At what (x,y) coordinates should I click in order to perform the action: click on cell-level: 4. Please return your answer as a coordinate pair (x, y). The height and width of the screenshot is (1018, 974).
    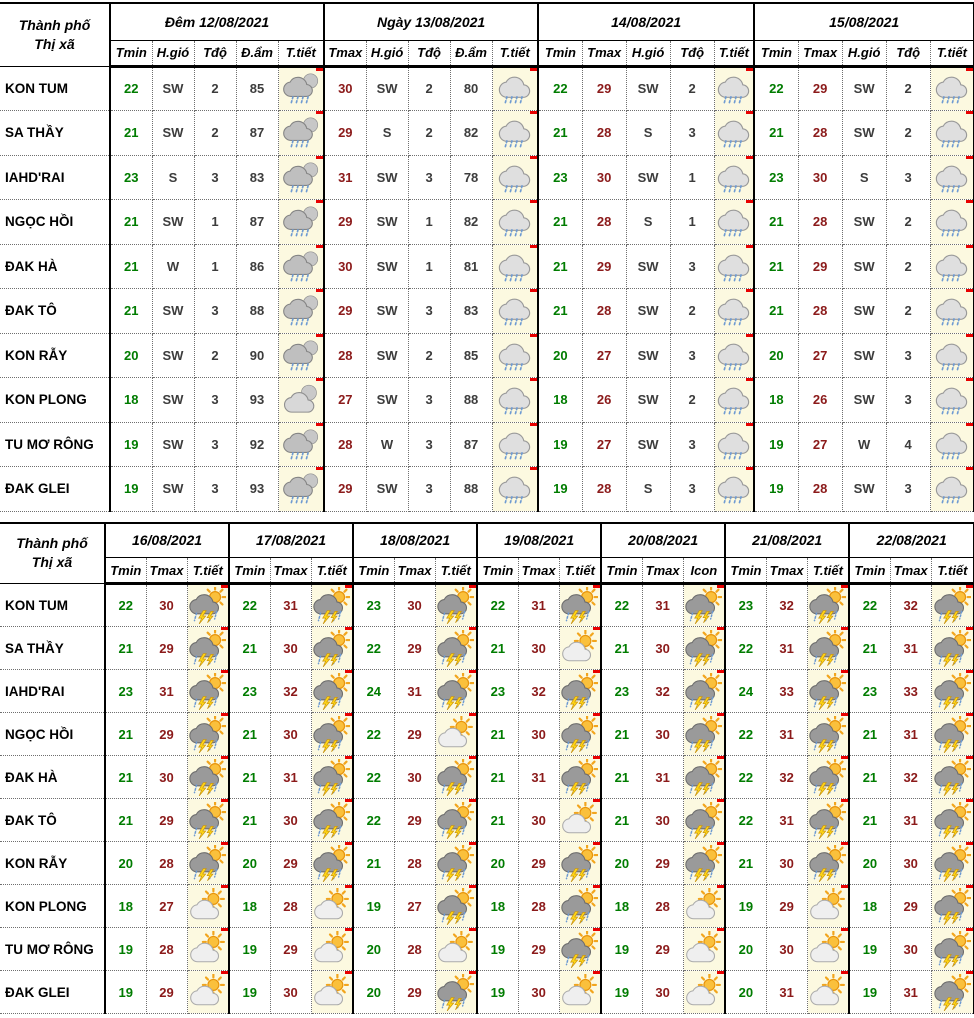
    Looking at the image, I should click on (908, 444).